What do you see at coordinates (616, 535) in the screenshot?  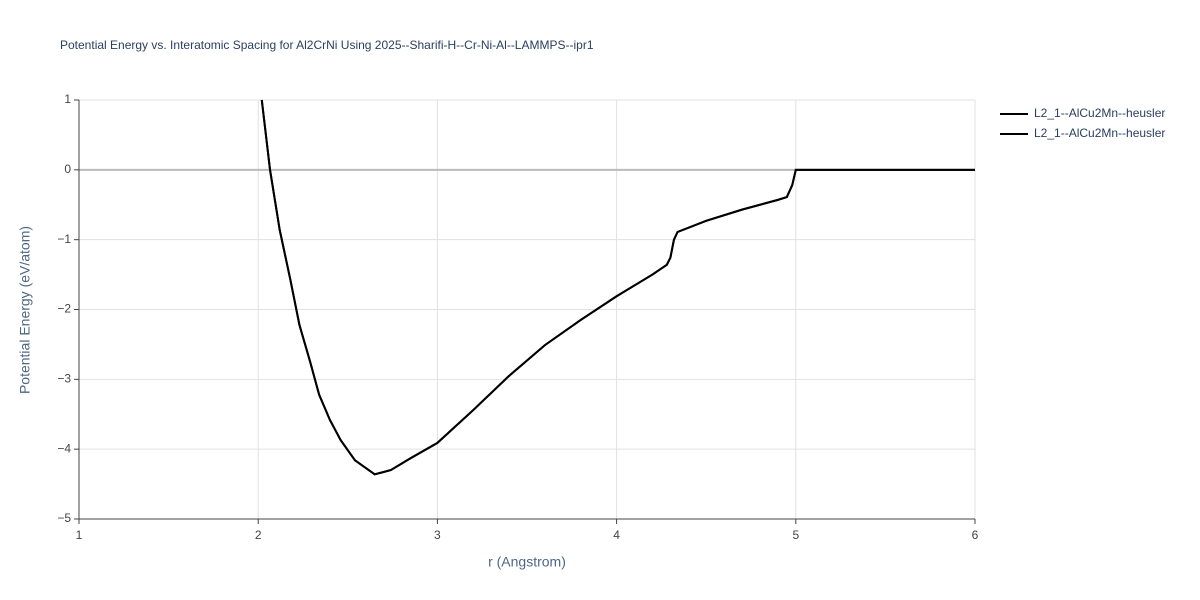 I see `x-tick-label: 4` at bounding box center [616, 535].